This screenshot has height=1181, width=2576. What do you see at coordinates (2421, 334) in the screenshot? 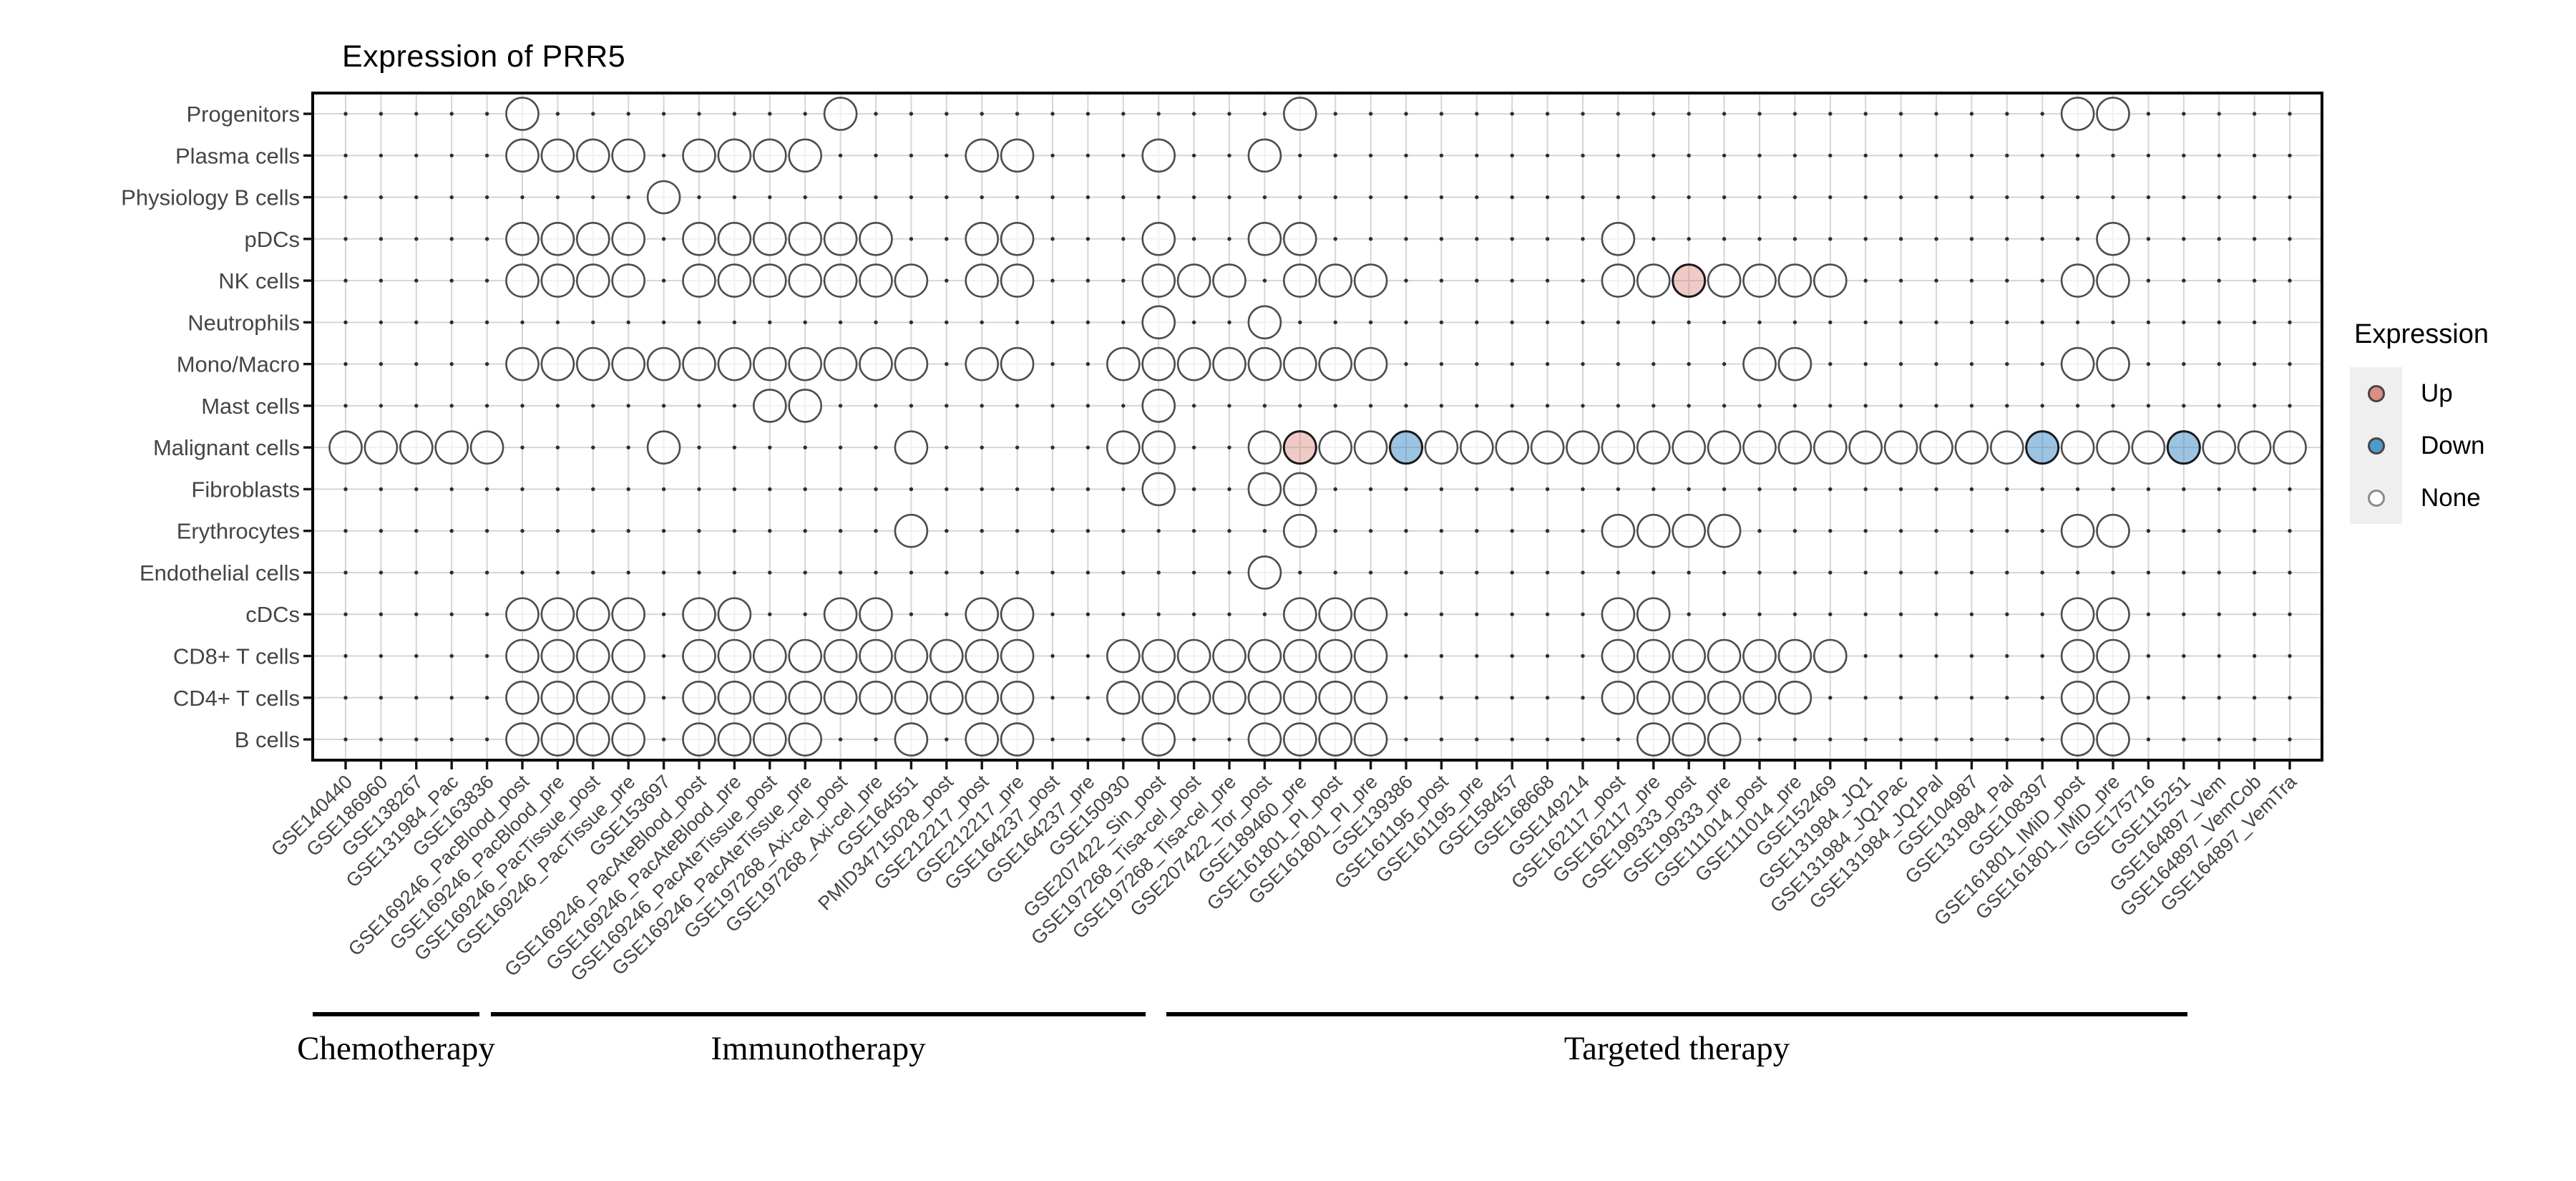
I see `legend-title: Expression` at bounding box center [2421, 334].